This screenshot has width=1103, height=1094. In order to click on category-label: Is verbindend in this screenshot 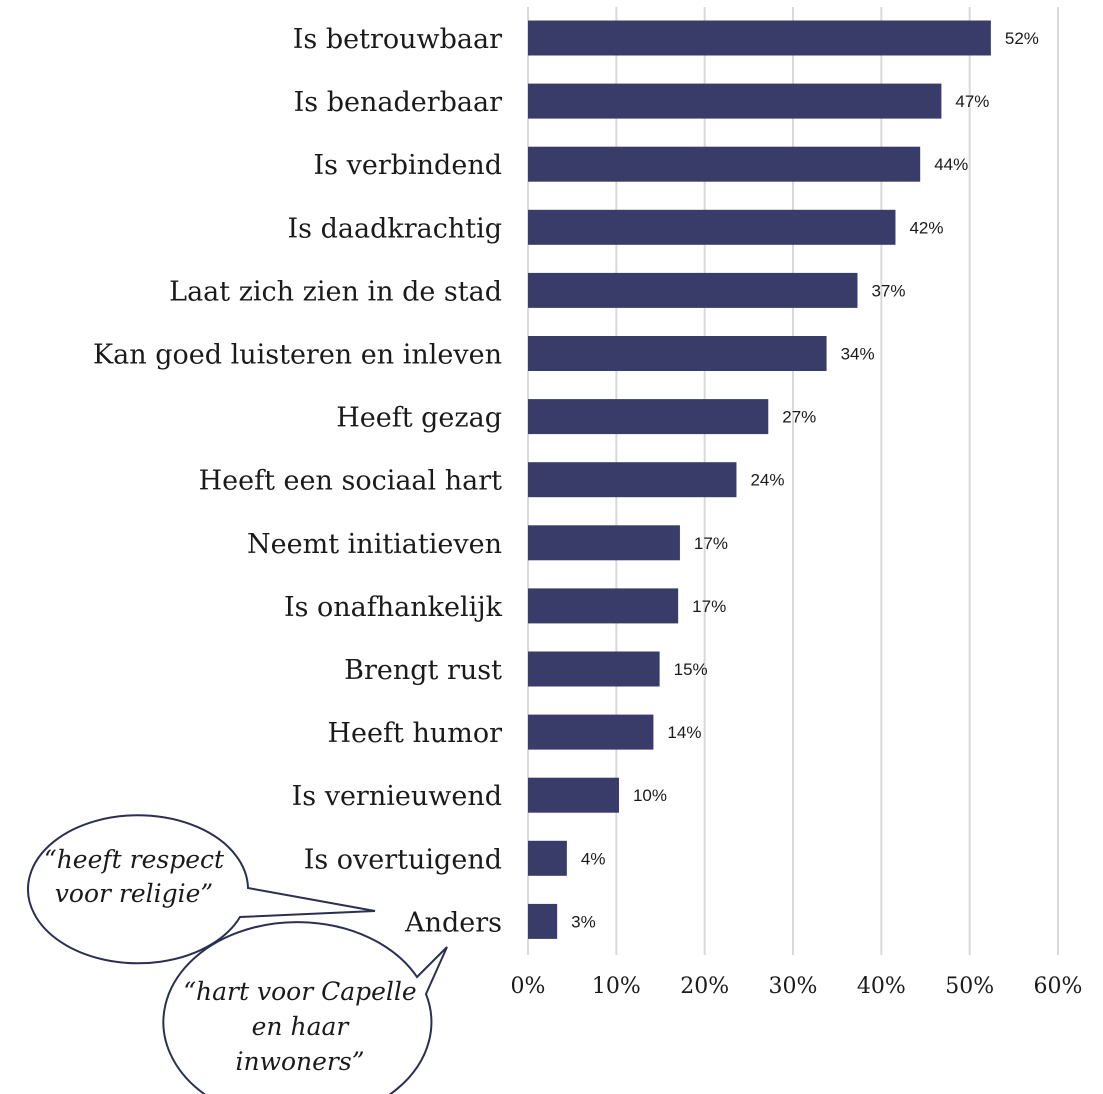, I will do `click(408, 165)`.